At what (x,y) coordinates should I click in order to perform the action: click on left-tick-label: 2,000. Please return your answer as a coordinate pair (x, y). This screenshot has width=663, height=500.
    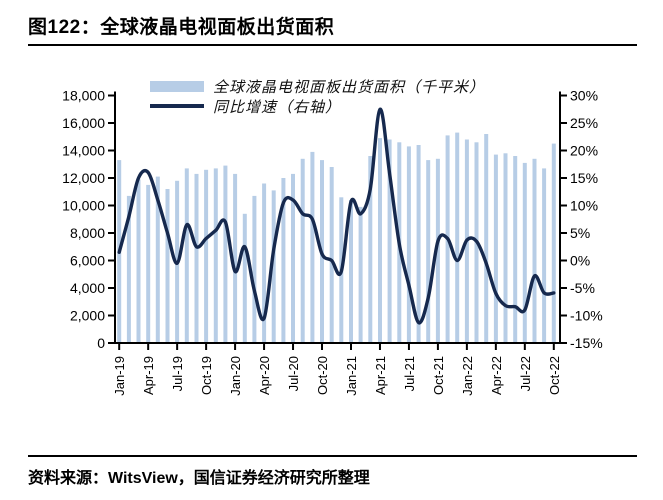
    Looking at the image, I should click on (87, 316).